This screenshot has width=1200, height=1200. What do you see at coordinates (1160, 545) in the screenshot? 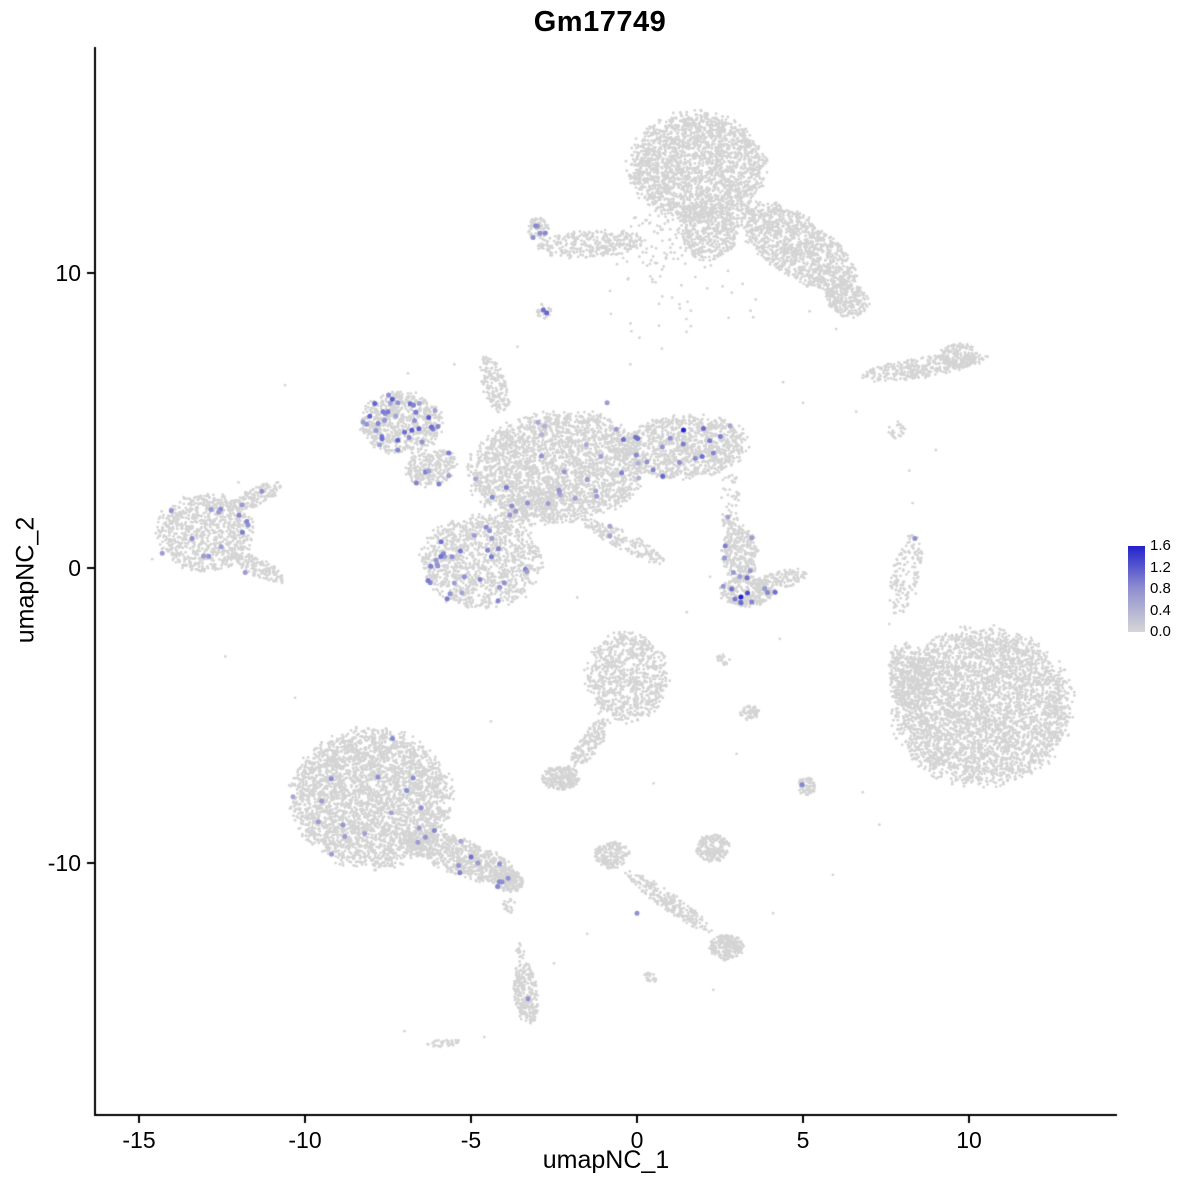
I see `colorbar-tick-label: 1.6` at bounding box center [1160, 545].